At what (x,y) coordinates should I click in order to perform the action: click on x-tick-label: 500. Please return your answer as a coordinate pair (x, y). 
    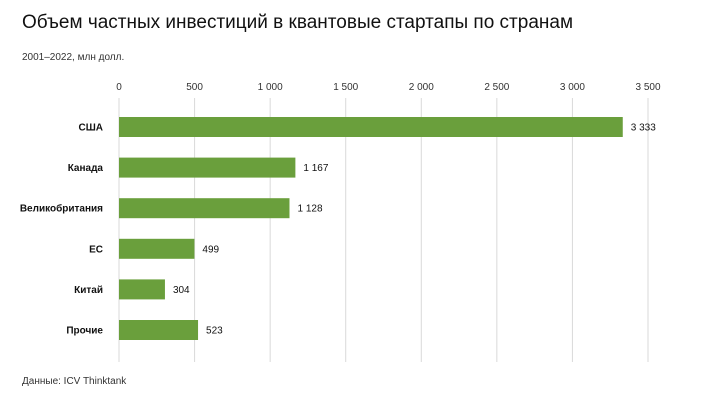
    Looking at the image, I should click on (194, 87).